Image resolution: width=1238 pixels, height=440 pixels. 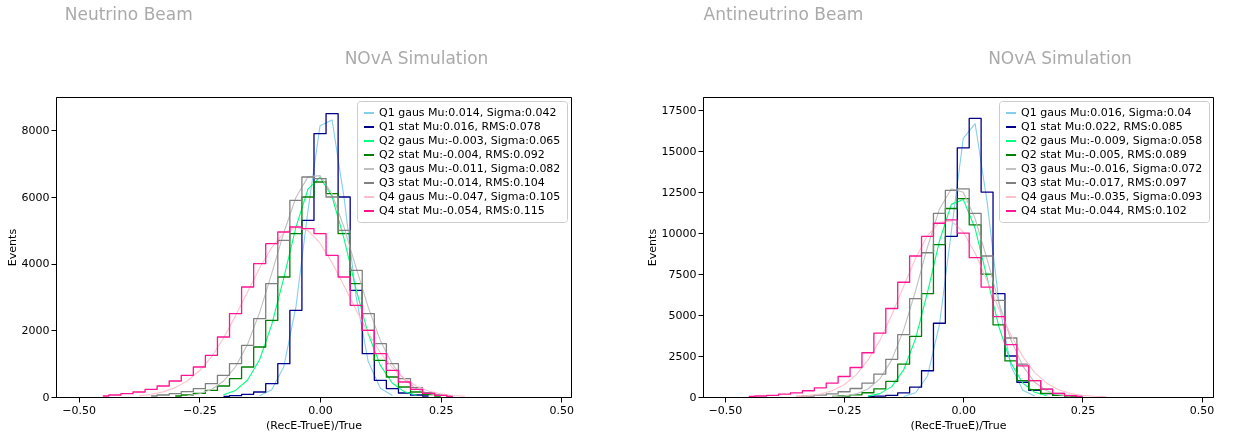 What do you see at coordinates (470, 140) in the screenshot?
I see `legend-label: Q2 gaus Mu:-0.003, Sigma:0.065` at bounding box center [470, 140].